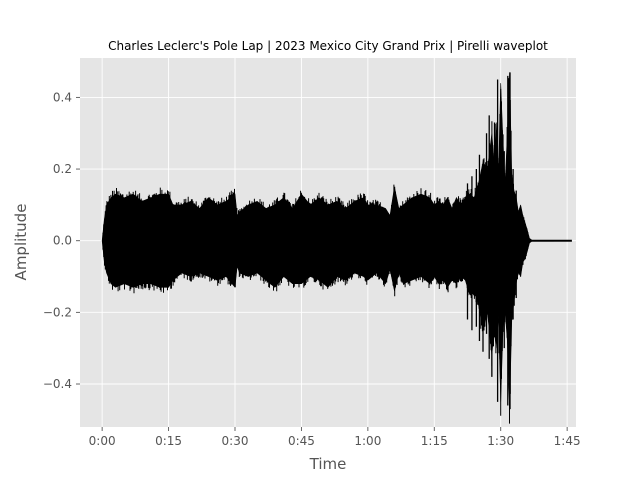 The width and height of the screenshot is (640, 480). Describe the element at coordinates (301, 441) in the screenshot. I see `x-tick-label: 0:45` at that location.